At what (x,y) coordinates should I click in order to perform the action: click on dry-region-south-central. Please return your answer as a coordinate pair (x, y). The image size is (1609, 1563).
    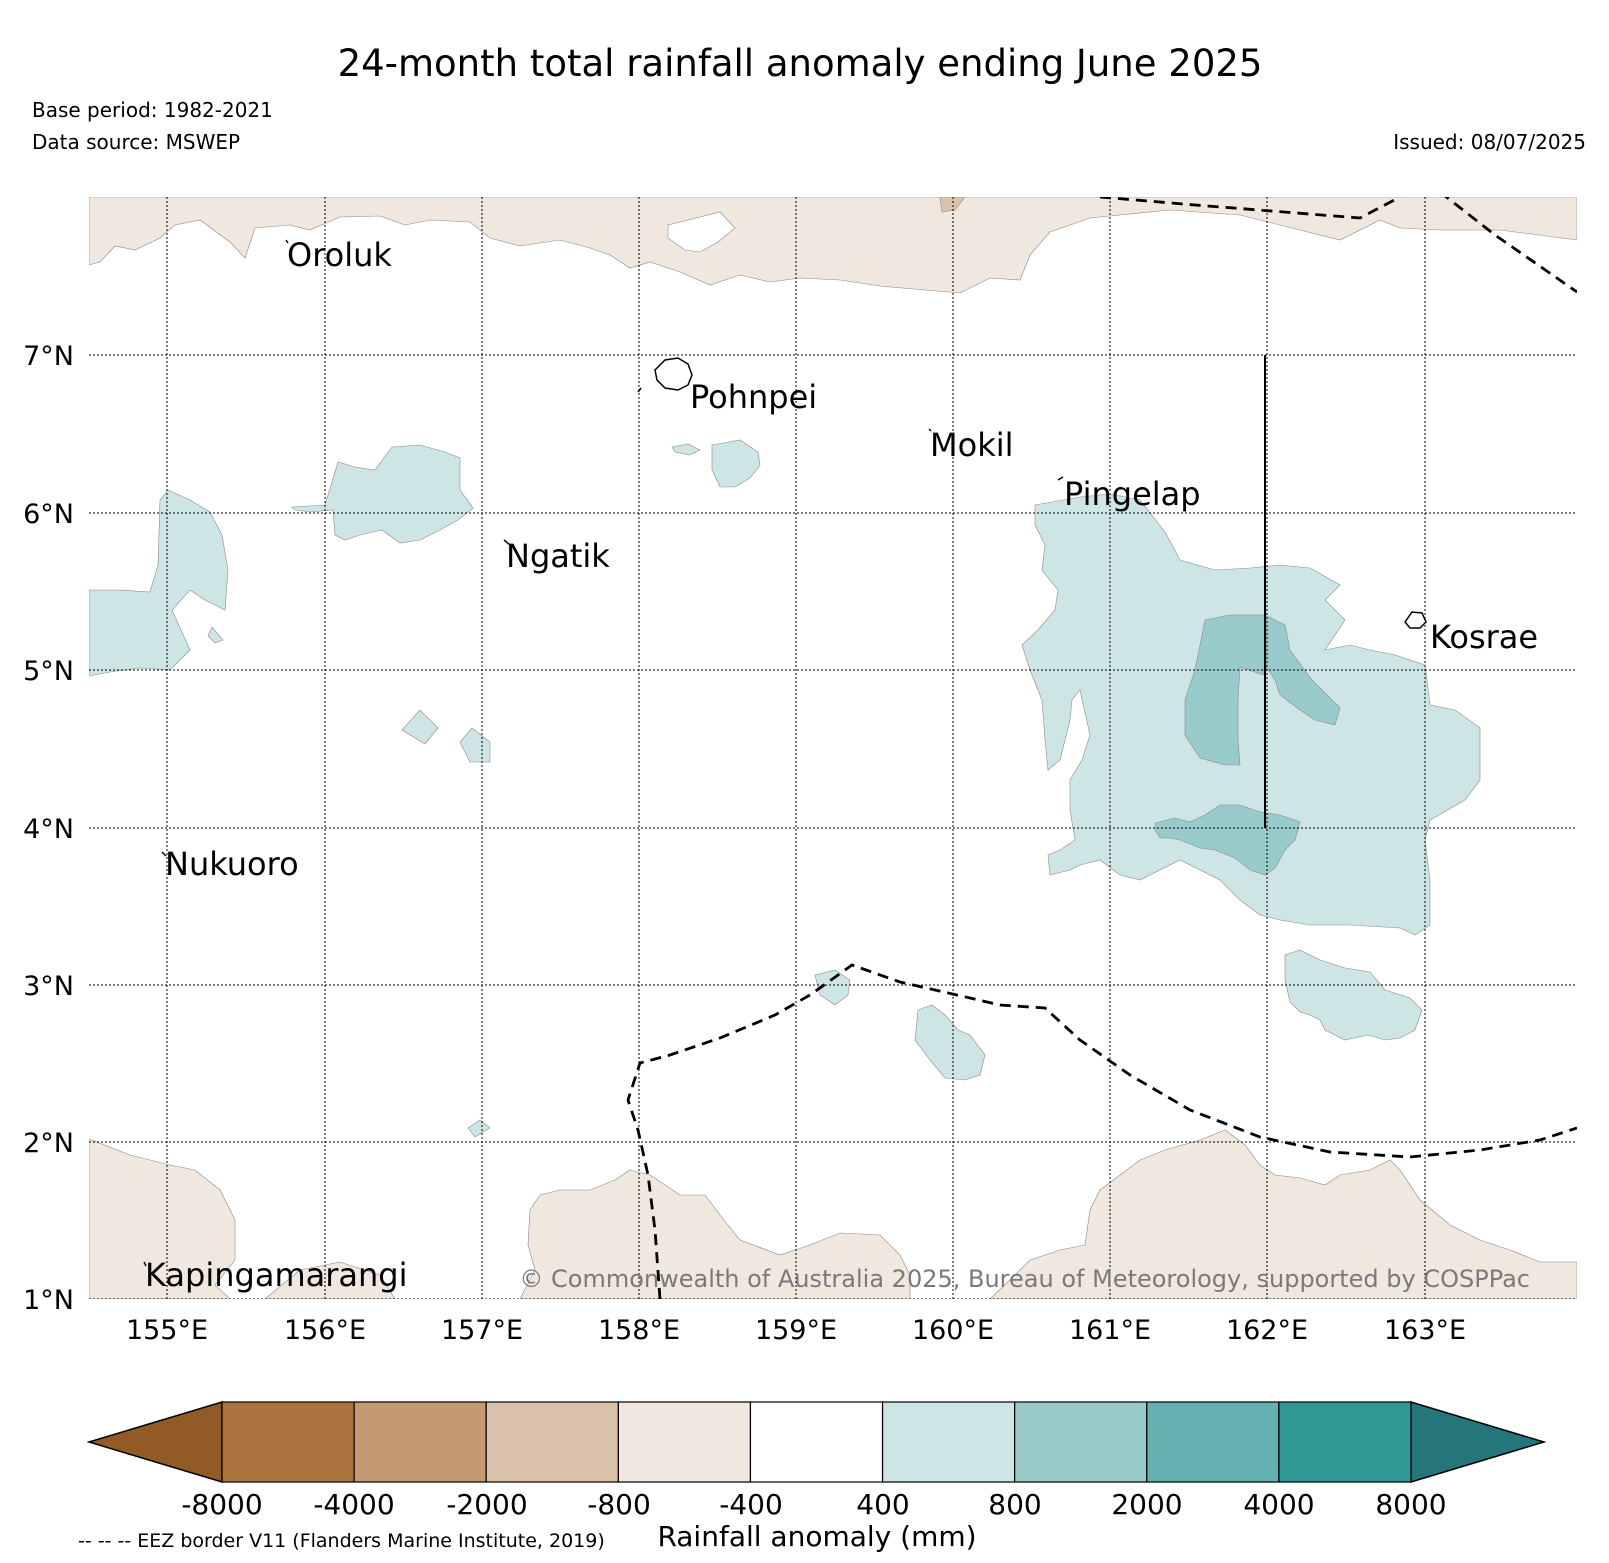
    Looking at the image, I should click on (715, 1234).